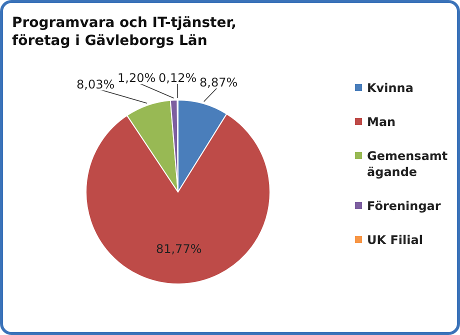  I want to click on legend-label: UK Filial, so click(395, 240).